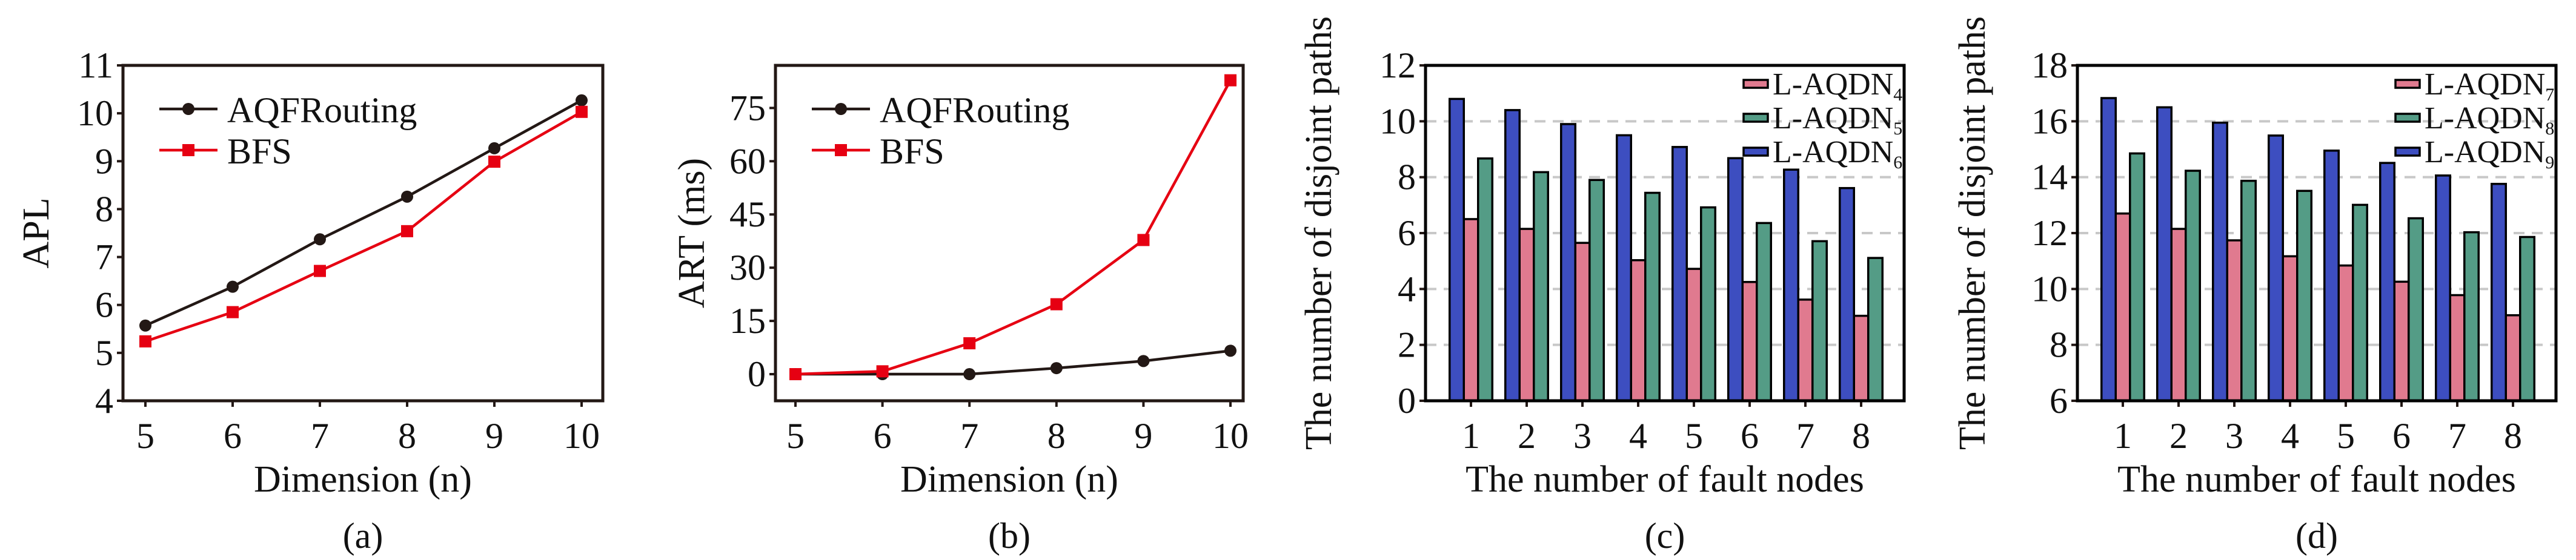 This screenshot has width=2576, height=560. I want to click on y-tick-label: 16, so click(2049, 121).